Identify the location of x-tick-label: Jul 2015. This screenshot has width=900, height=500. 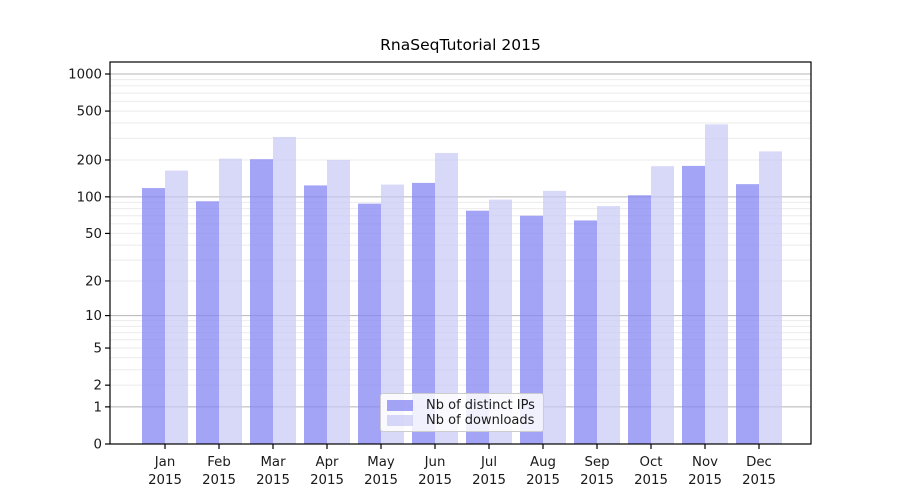
(489, 471).